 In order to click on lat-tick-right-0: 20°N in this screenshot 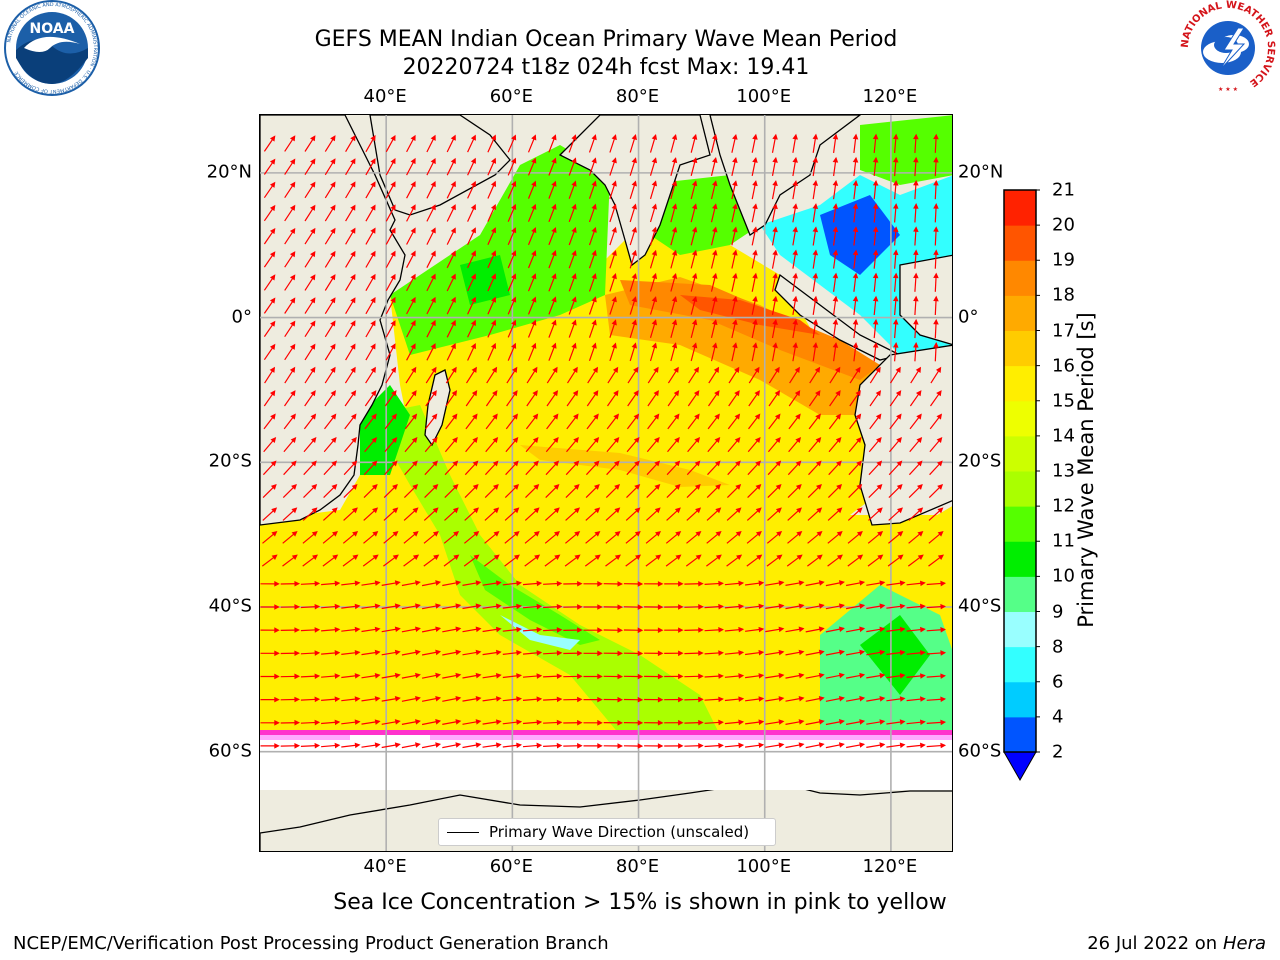, I will do `click(981, 172)`.